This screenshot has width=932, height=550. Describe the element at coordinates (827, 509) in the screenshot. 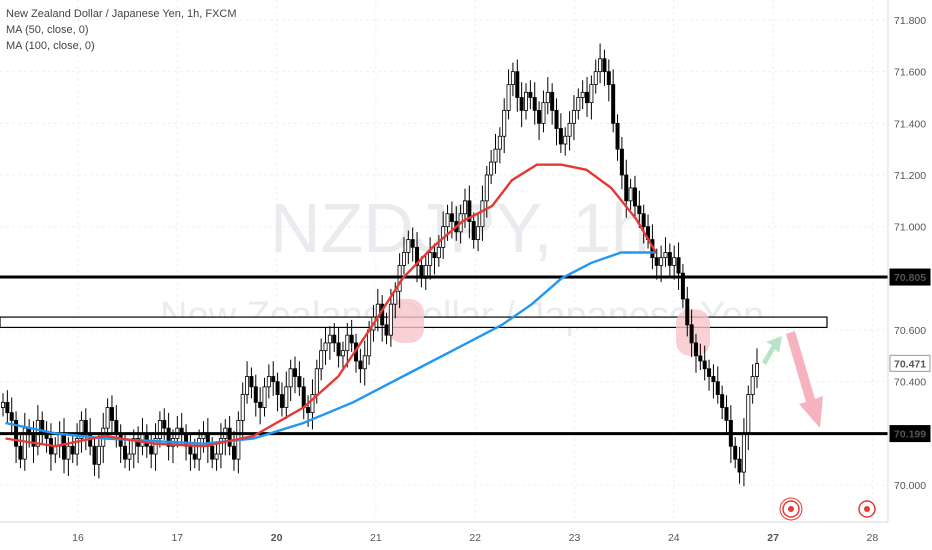

I see `alerts` at that location.